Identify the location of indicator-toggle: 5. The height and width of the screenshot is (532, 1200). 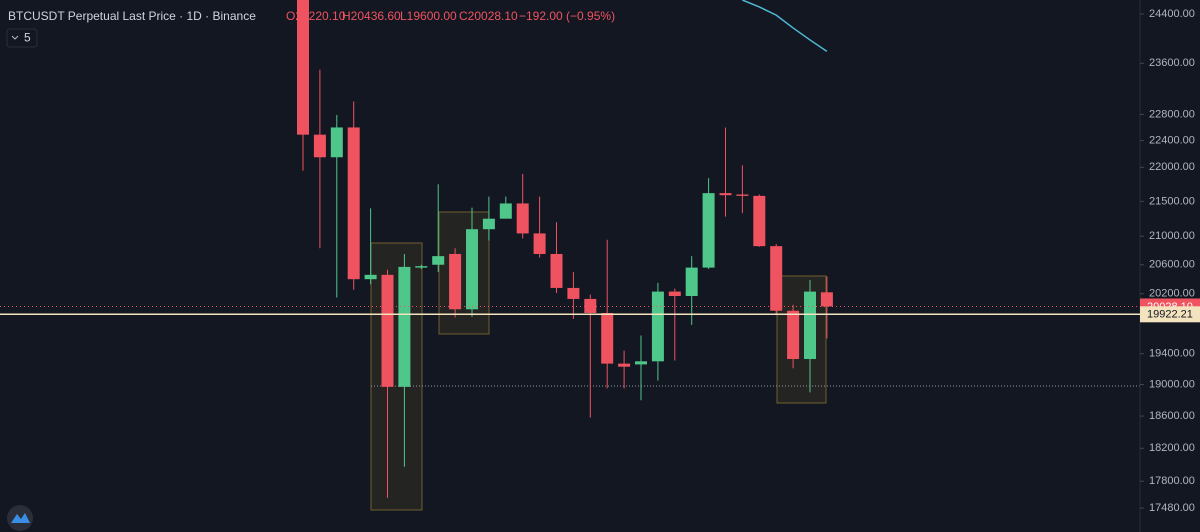
(22, 38).